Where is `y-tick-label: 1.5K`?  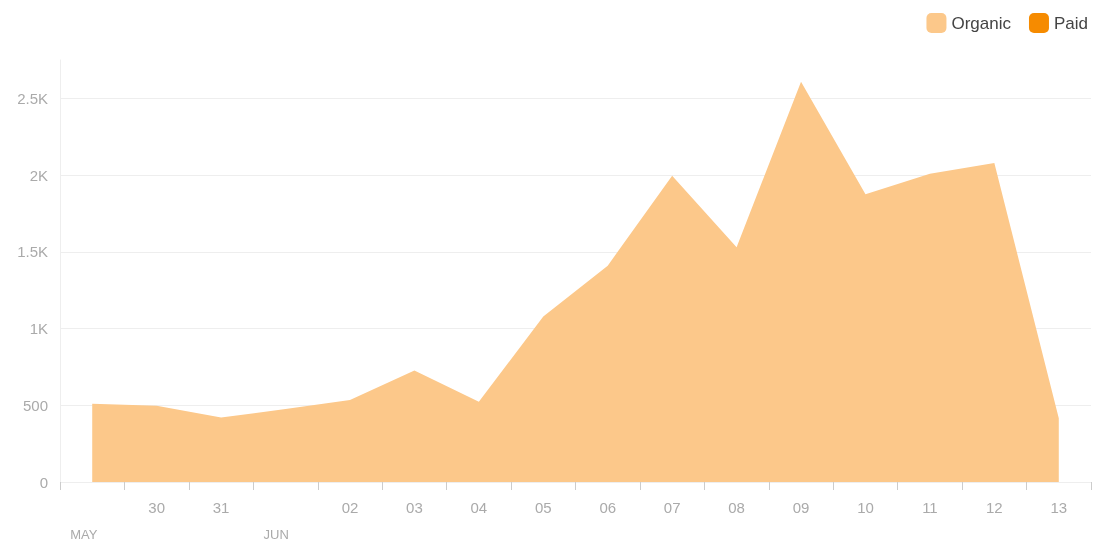
y-tick-label: 1.5K is located at coordinates (32, 252).